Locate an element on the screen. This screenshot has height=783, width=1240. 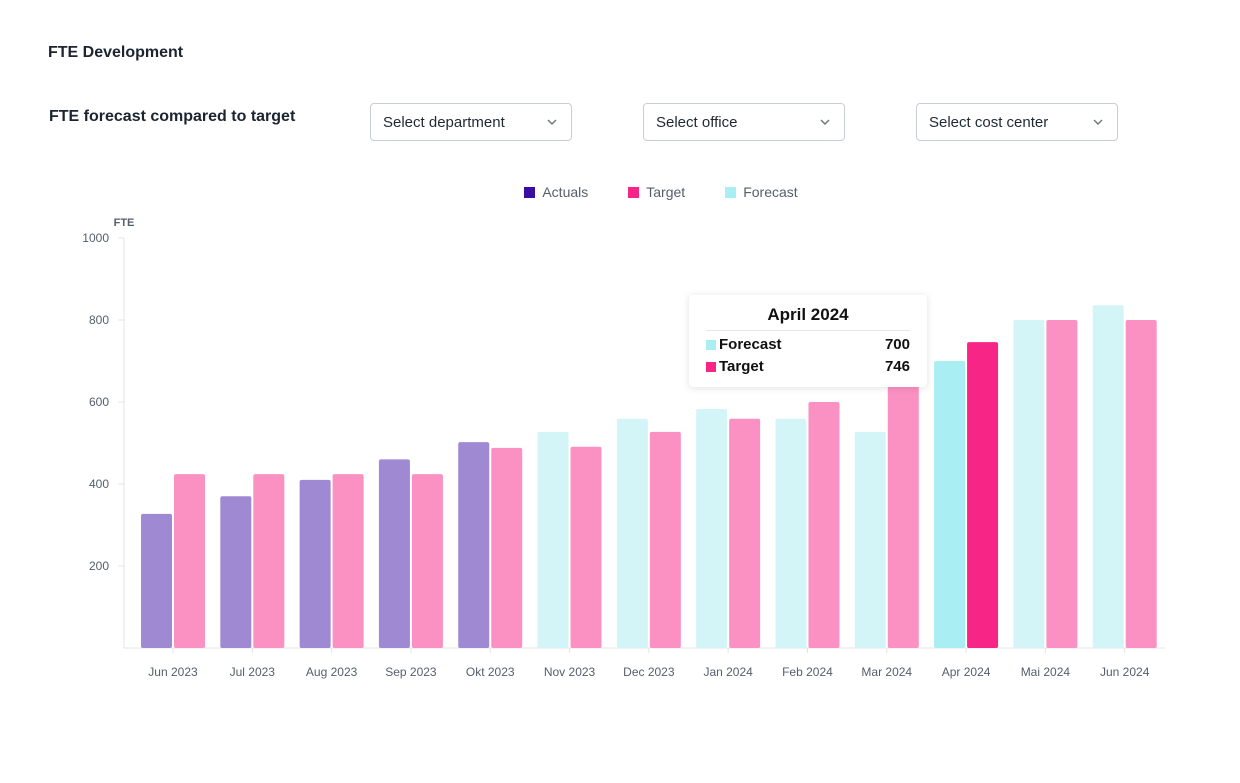
y-tick-label: 1000 is located at coordinates (95, 238).